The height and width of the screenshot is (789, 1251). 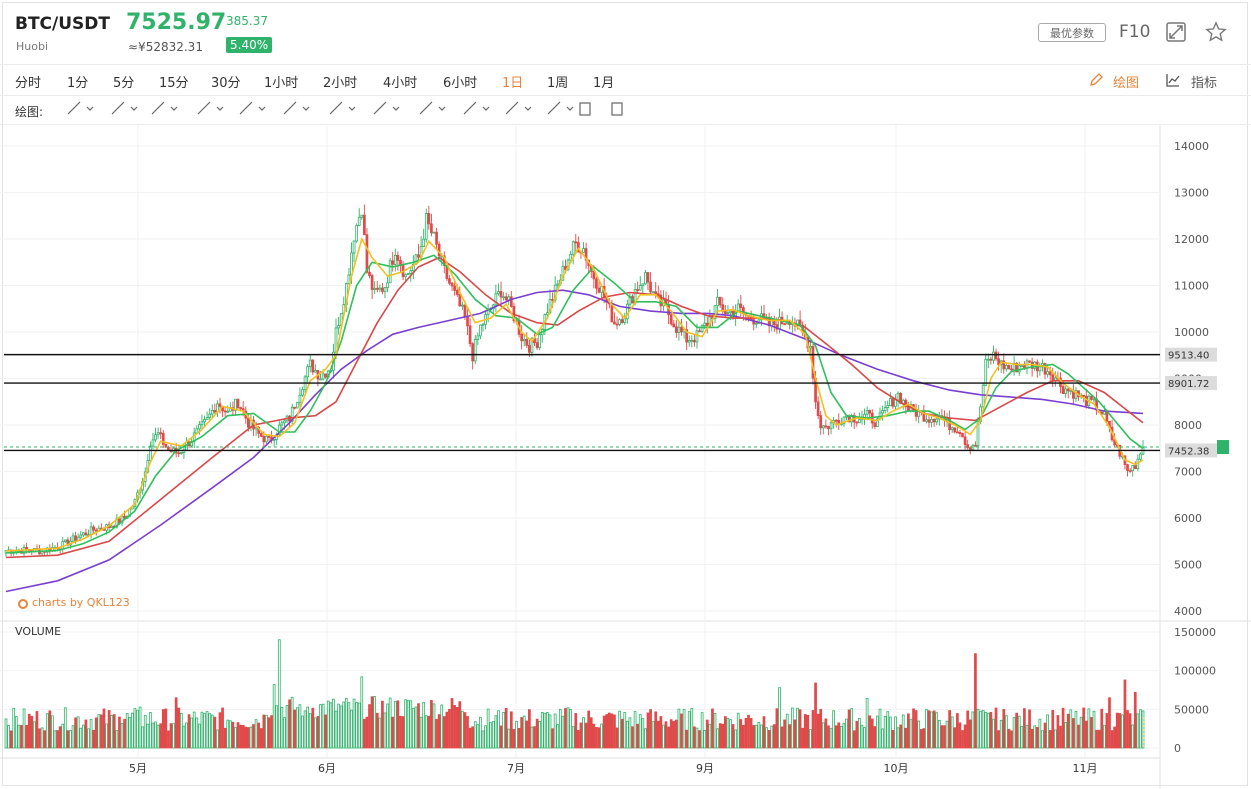 I want to click on period-tab: 6小时, so click(x=460, y=83).